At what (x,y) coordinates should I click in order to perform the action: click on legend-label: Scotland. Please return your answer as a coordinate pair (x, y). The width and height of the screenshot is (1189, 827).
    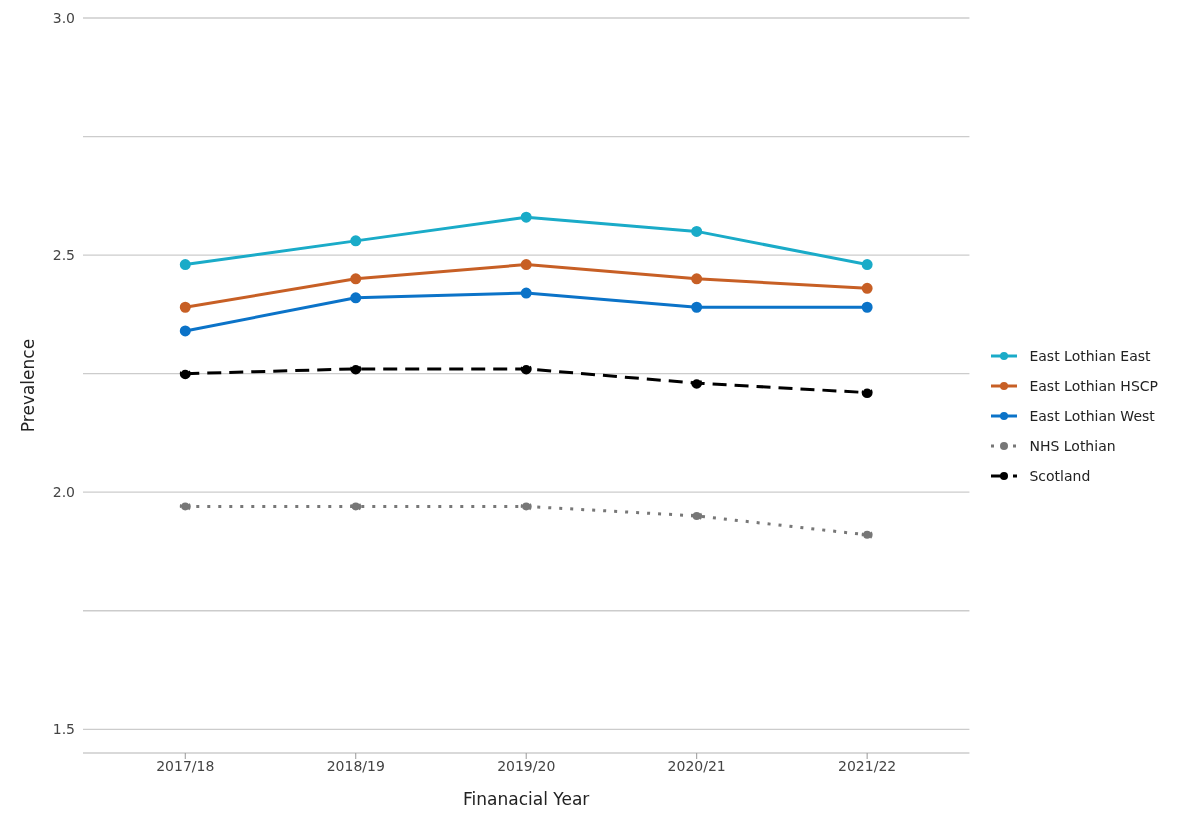
    Looking at the image, I should click on (1060, 475).